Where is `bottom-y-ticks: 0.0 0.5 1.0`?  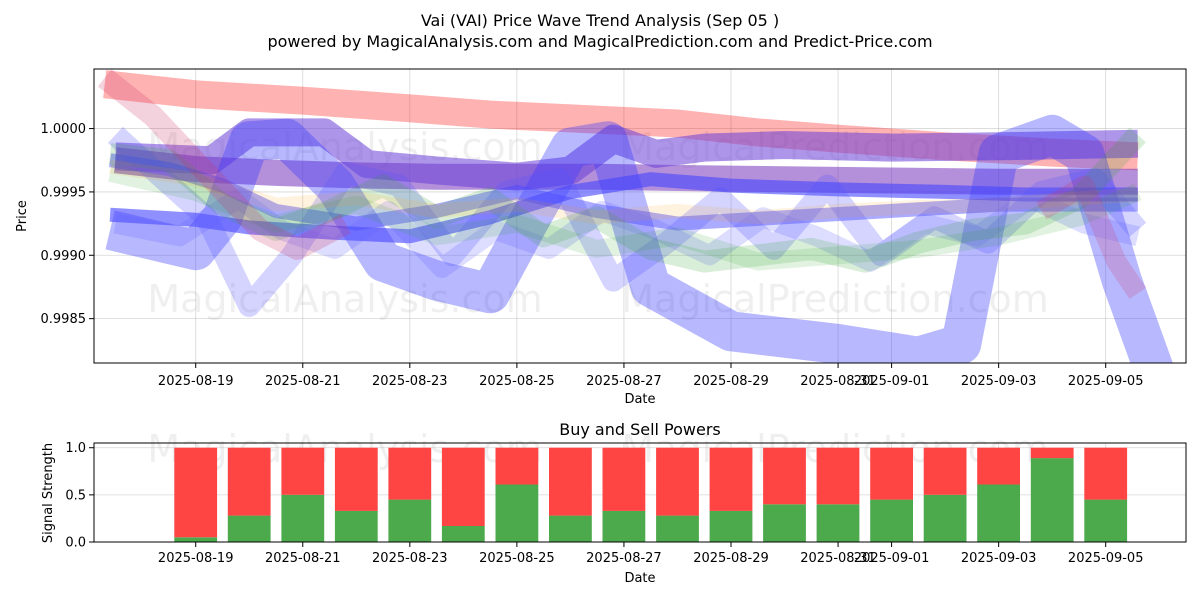 bottom-y-ticks: 0.0 0.5 1.0 is located at coordinates (79, 496).